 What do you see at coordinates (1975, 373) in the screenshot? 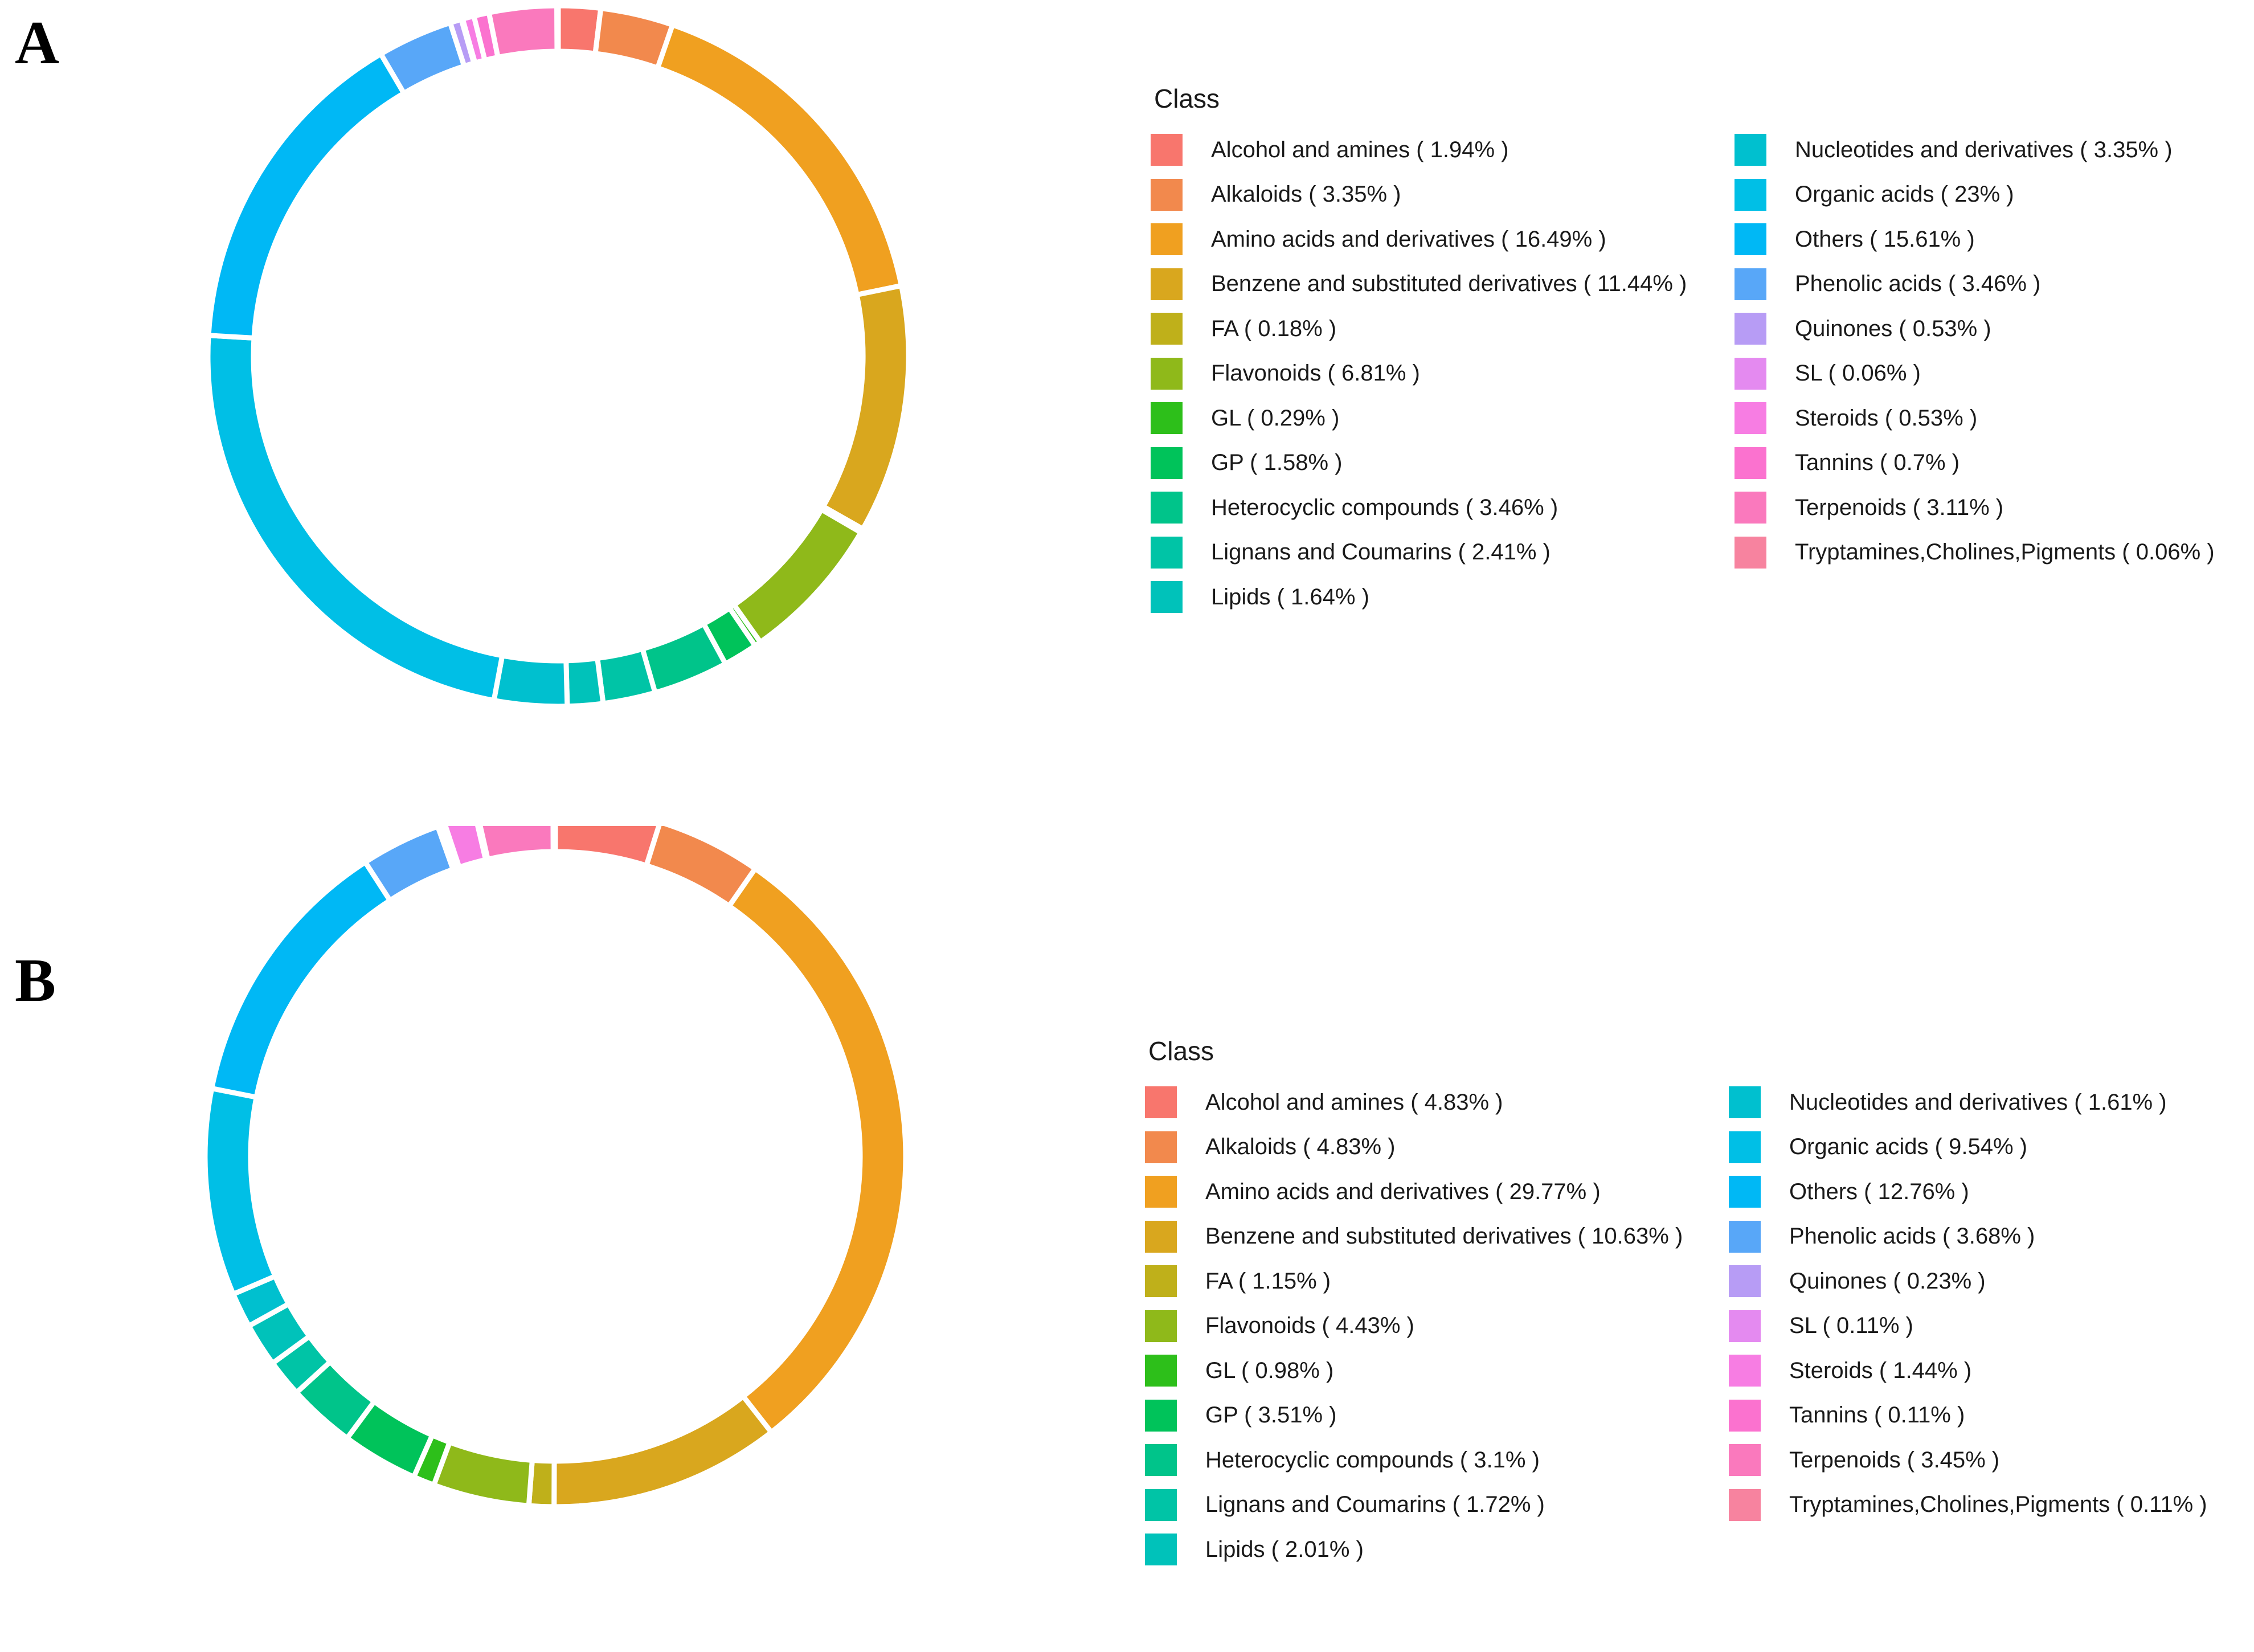
I see `legend-item-sl: SL ( 0.06% )` at bounding box center [1975, 373].